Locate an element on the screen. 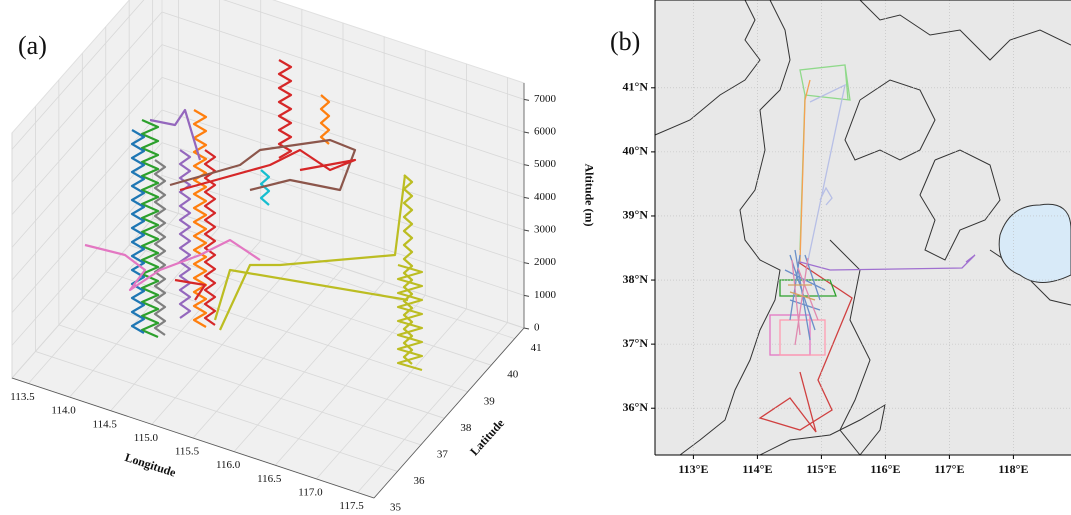  x-tick-label: 114.5 is located at coordinates (105, 424).